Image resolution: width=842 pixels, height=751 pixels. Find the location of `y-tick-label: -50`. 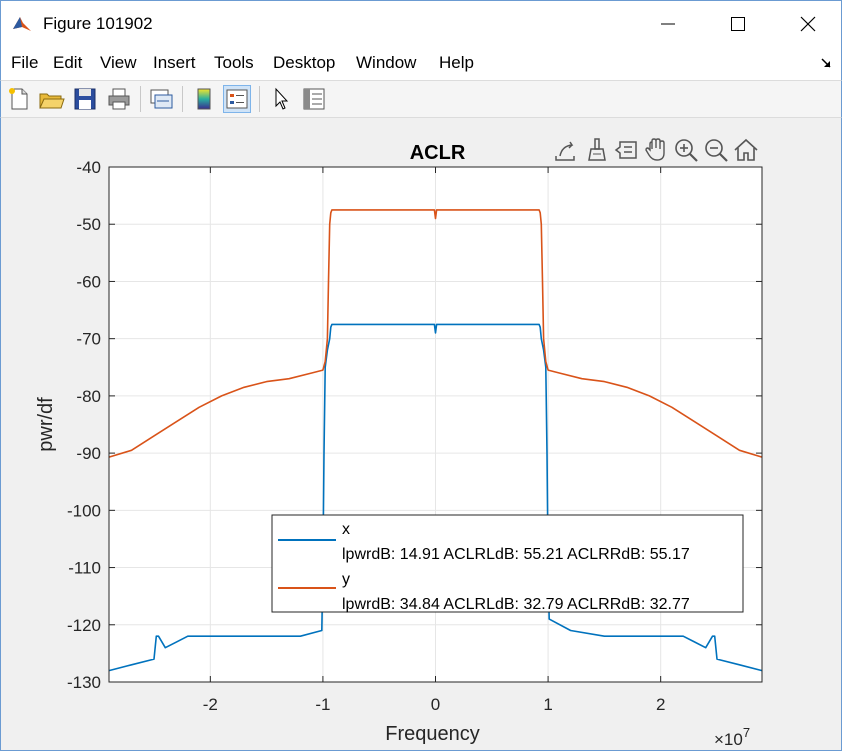

y-tick-label: -50 is located at coordinates (88, 224).